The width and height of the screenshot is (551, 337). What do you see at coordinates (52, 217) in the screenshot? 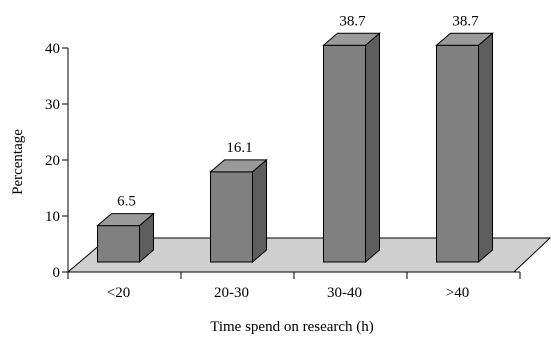
I see `y-tick-label: 10` at bounding box center [52, 217].